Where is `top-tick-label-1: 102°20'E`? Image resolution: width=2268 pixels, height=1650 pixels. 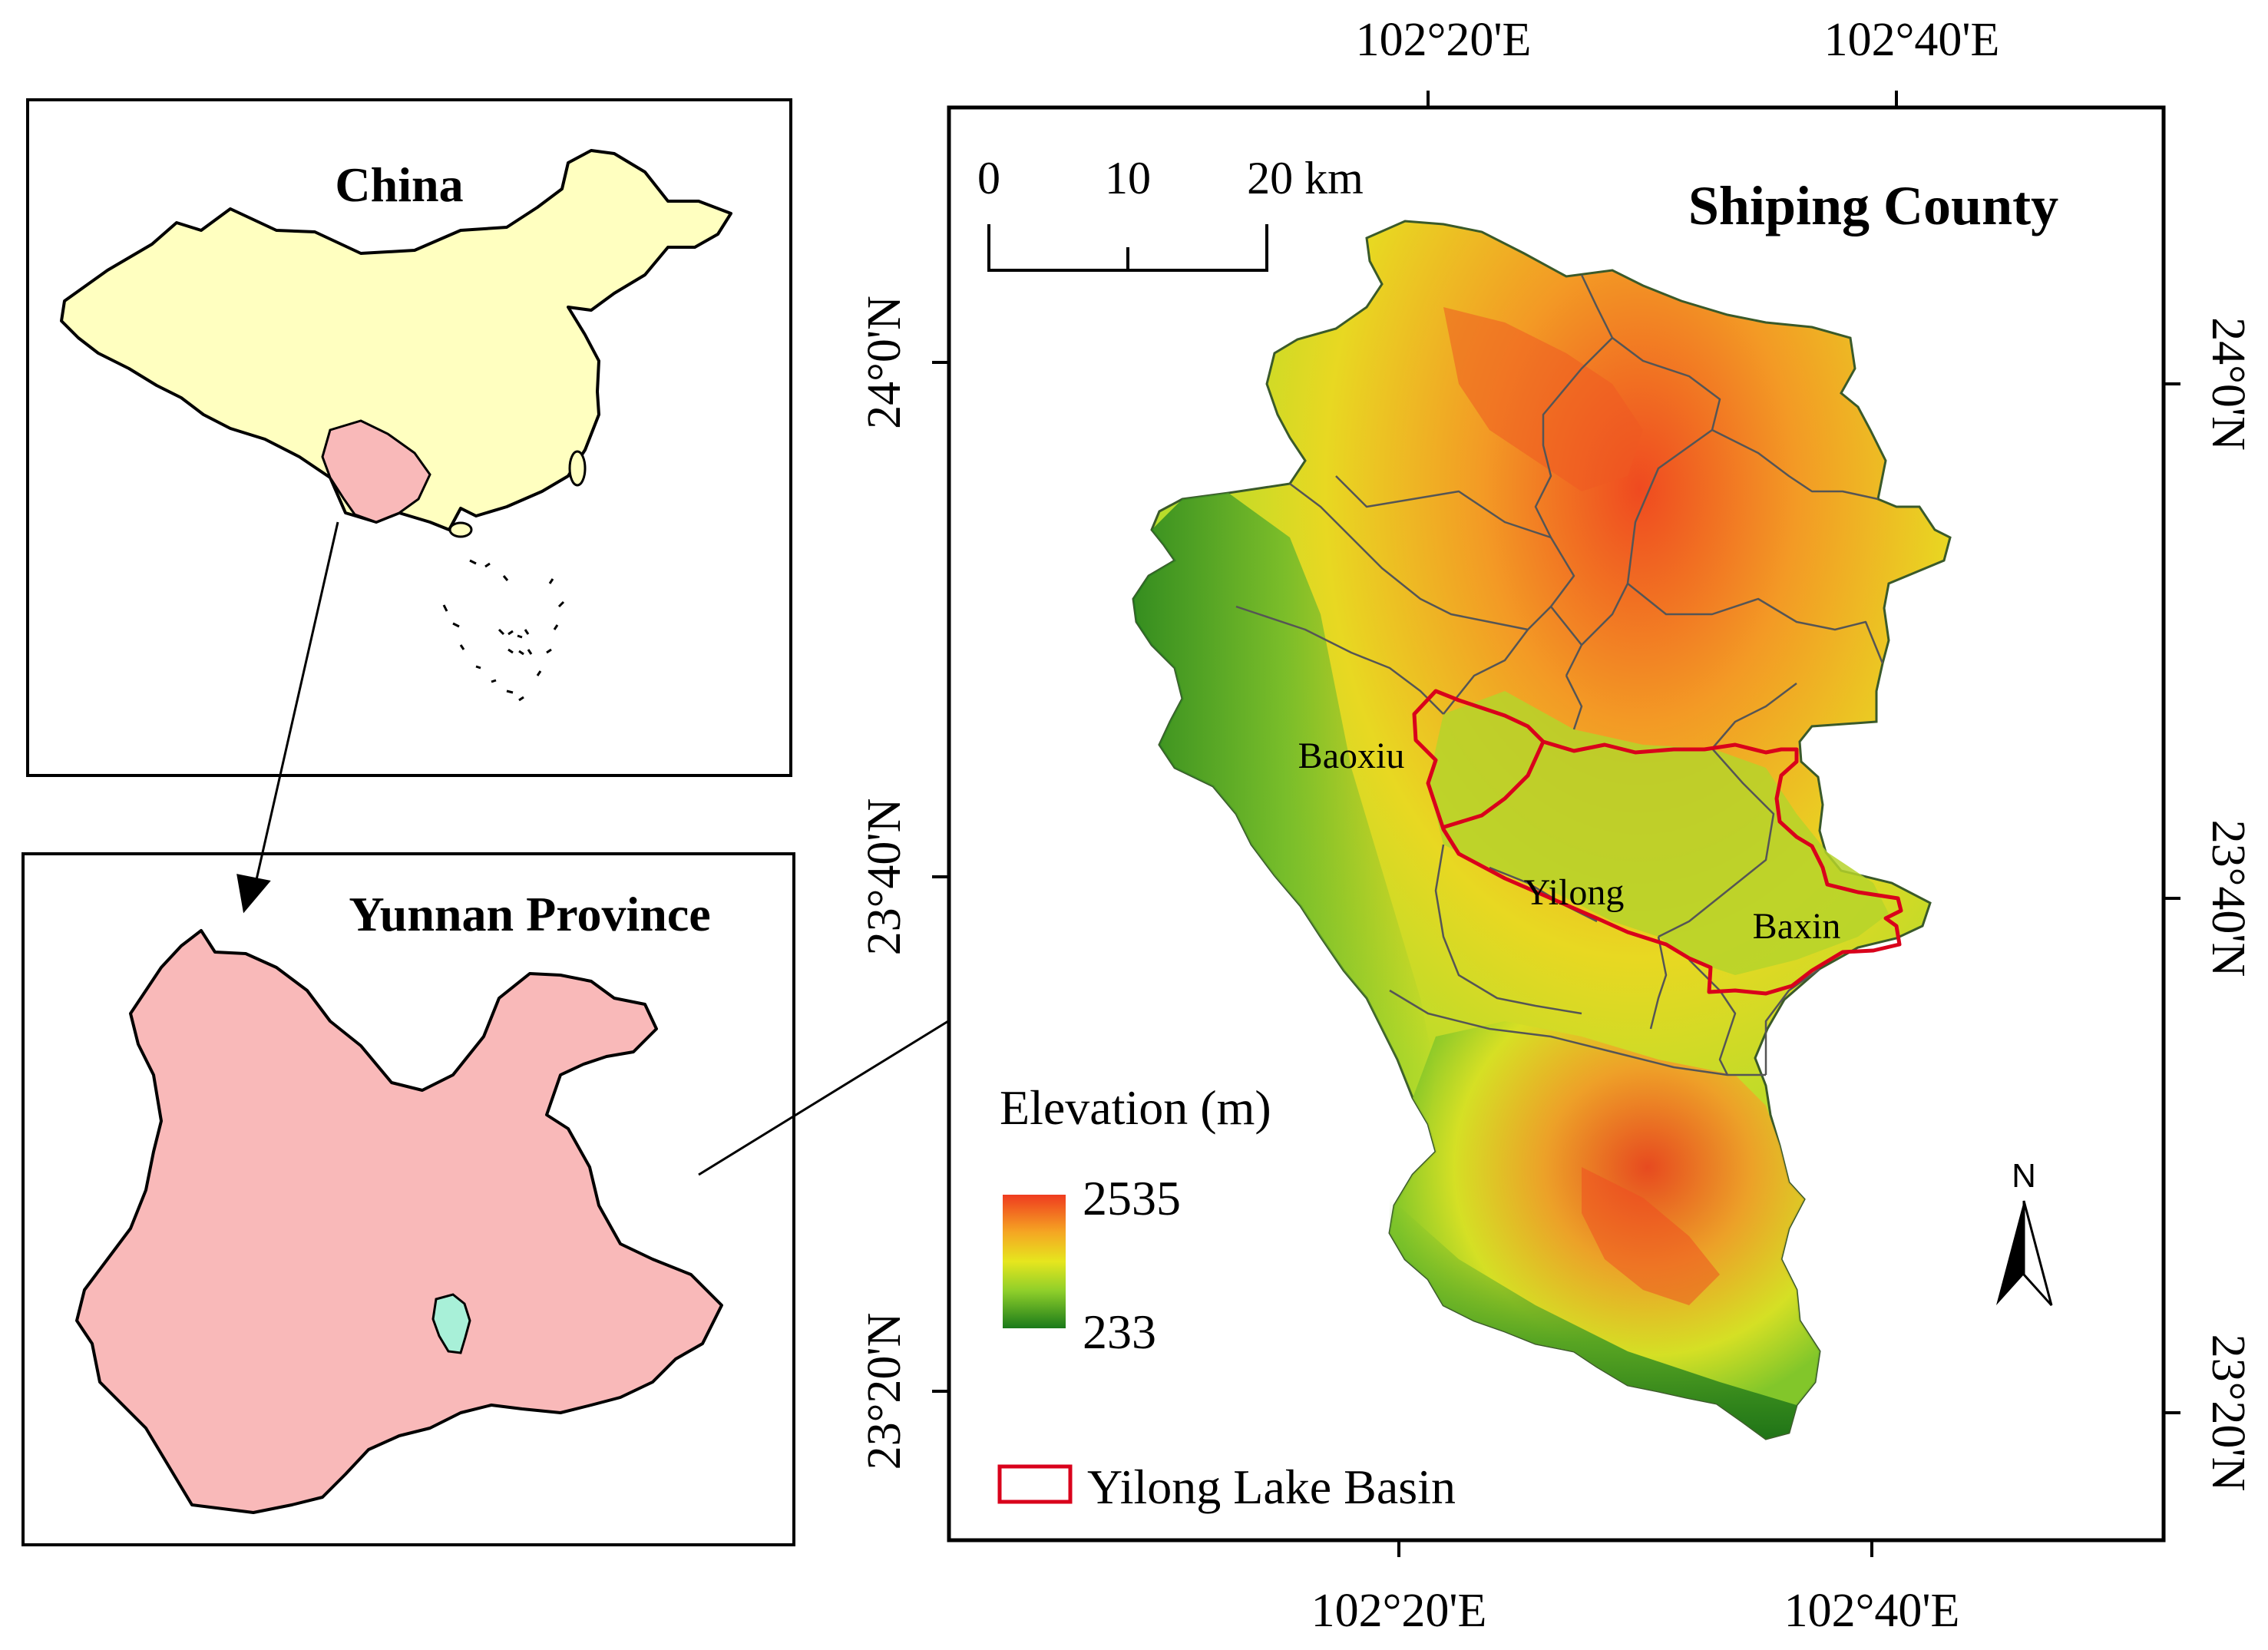
top-tick-label-1: 102°20'E is located at coordinates (1444, 40).